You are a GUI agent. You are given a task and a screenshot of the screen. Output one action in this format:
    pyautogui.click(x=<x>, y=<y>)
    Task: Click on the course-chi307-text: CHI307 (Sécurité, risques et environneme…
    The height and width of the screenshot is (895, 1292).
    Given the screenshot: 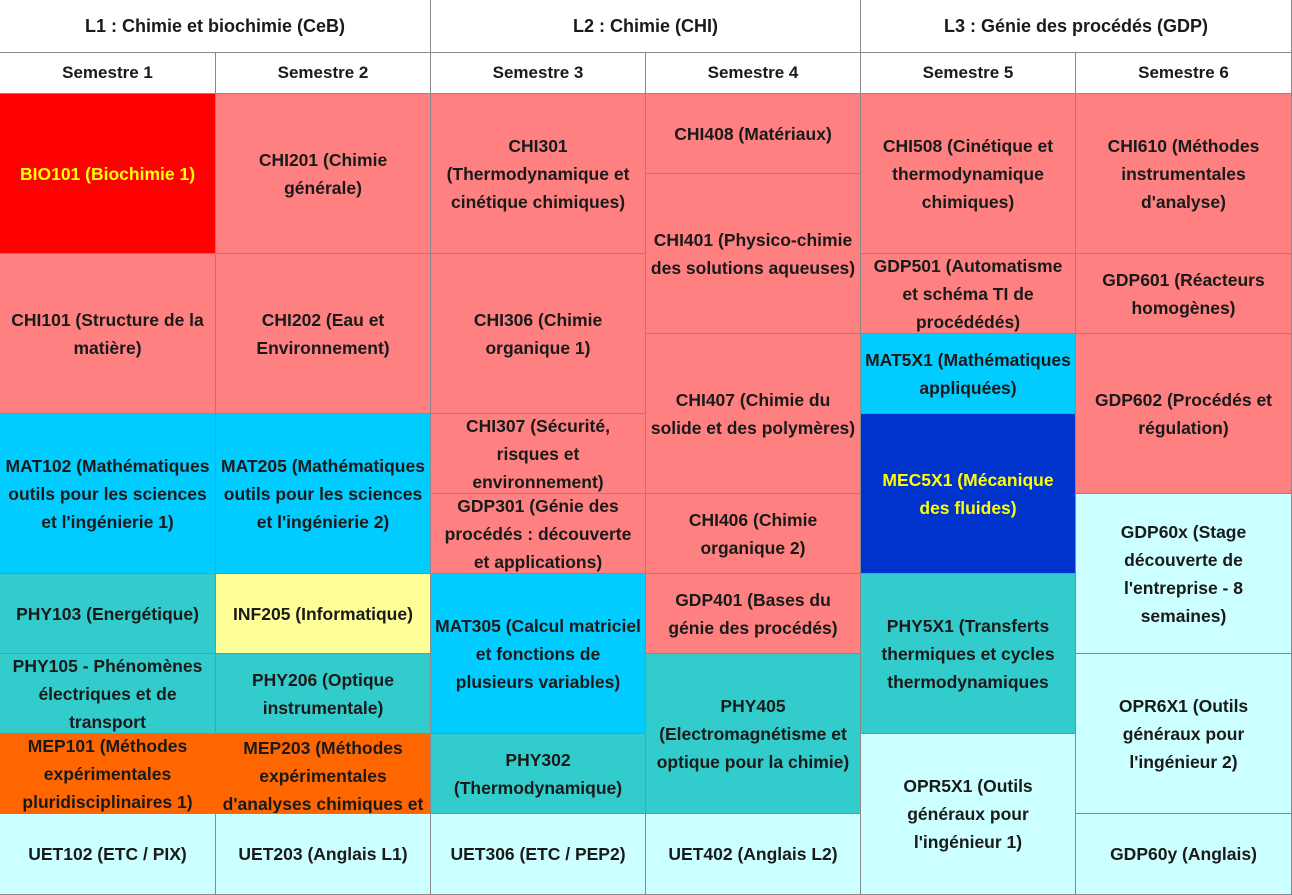 What is the action you would take?
    pyautogui.click(x=538, y=453)
    